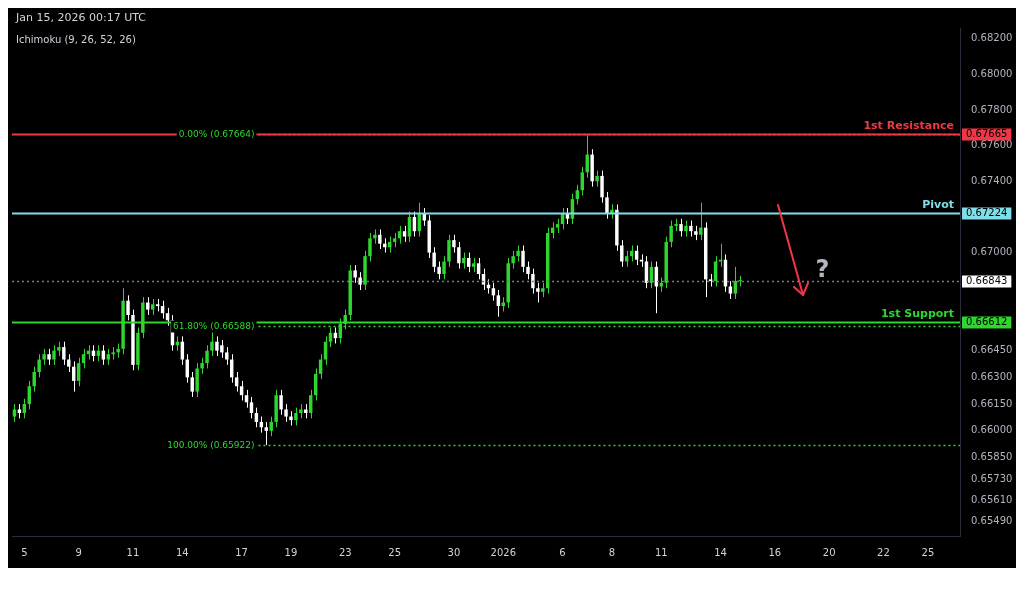  Describe the element at coordinates (214, 325) in the screenshot. I see `ref-line-label: 61.80% (0.66588)` at that location.